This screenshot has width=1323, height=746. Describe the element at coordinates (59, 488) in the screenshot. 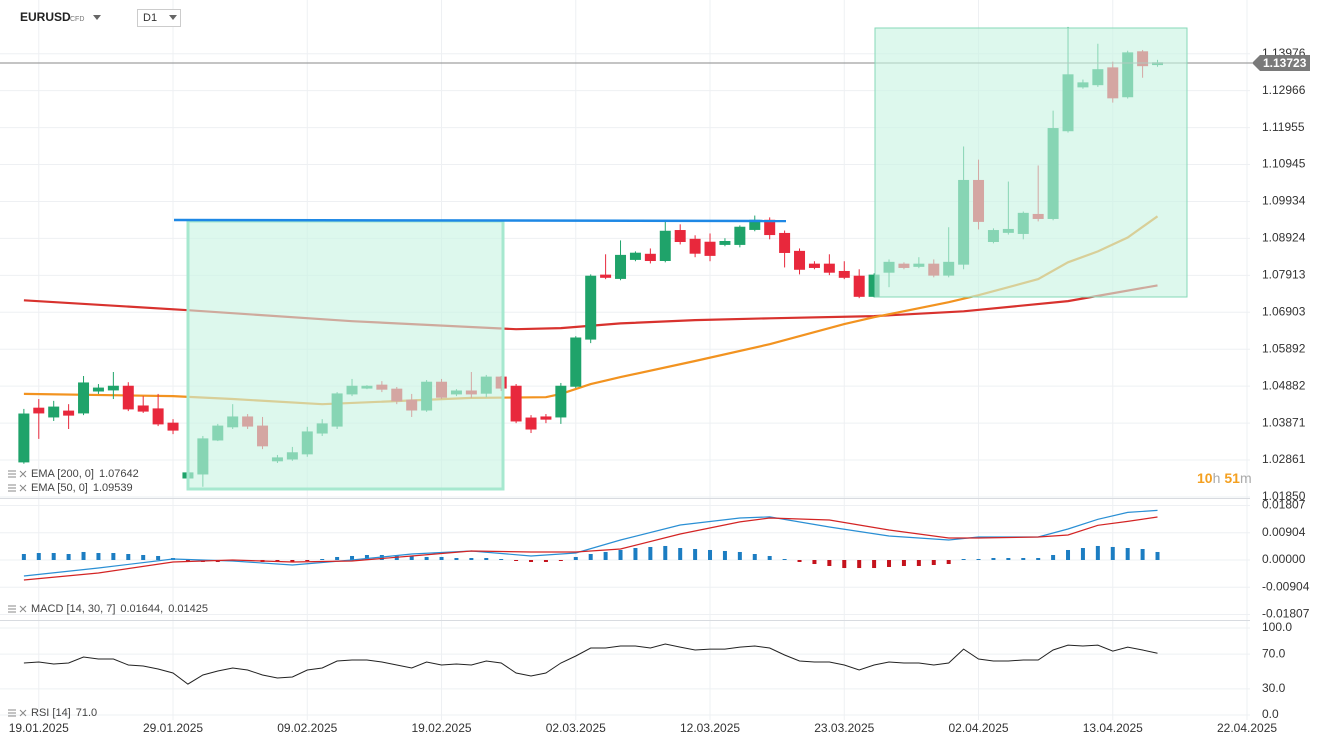

I see `legend-name: EMA [50, 0]` at that location.